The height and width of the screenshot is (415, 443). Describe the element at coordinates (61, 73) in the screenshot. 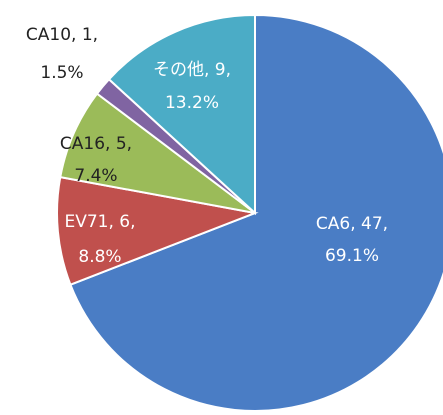

I see `slice-value-label: 1.5%` at that location.